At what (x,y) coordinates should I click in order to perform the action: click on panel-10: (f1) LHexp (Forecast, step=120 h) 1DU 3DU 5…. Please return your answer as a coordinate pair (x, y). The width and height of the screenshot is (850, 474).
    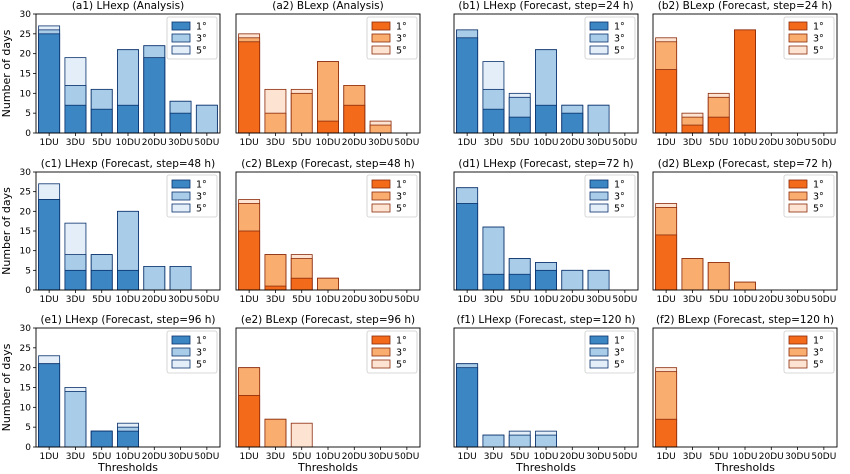
    Looking at the image, I should click on (546, 388).